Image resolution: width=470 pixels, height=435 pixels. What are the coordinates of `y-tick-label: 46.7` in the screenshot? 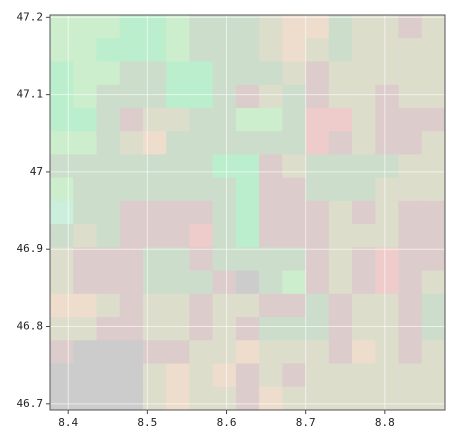 It's located at (30, 403).